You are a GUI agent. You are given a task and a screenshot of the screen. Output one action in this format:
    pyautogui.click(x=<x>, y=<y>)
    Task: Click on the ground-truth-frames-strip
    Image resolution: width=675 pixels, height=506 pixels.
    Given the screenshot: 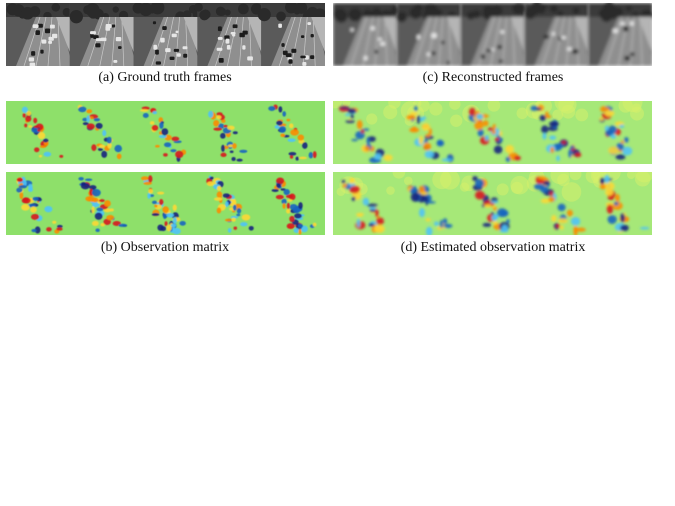 What is the action you would take?
    pyautogui.click(x=165, y=34)
    